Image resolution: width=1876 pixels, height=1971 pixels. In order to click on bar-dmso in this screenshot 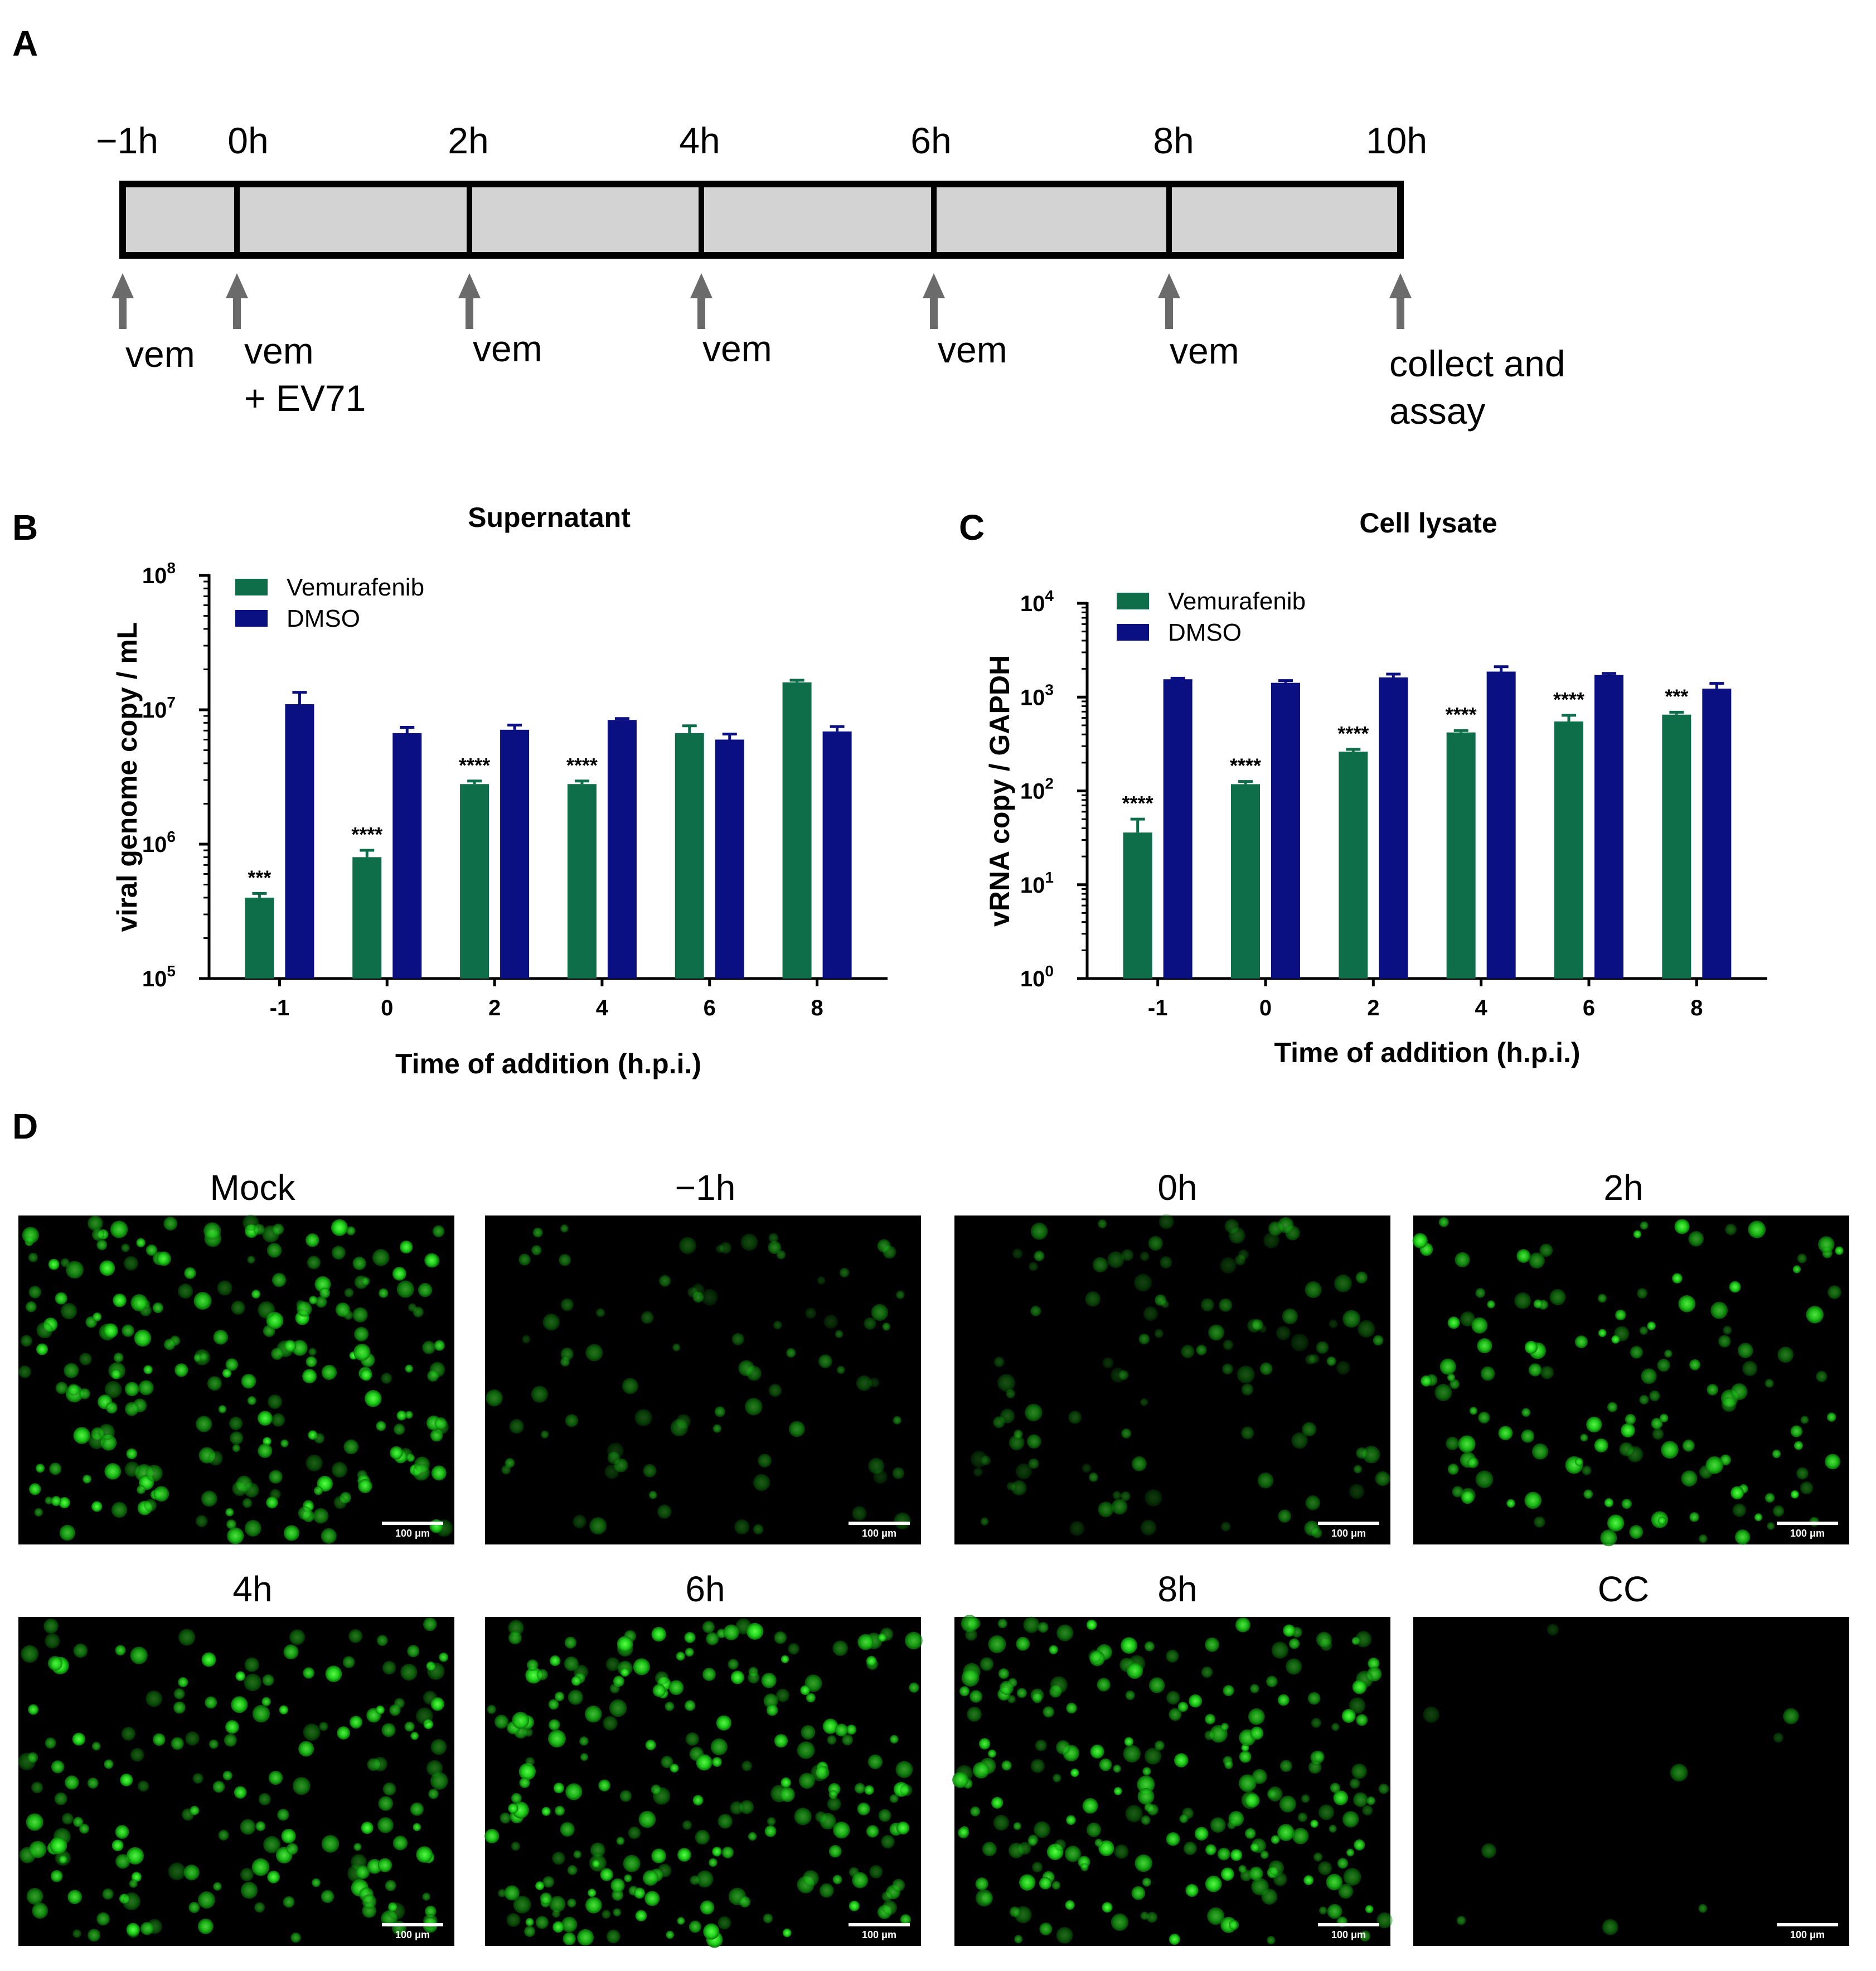, I will do `click(1178, 829)`.